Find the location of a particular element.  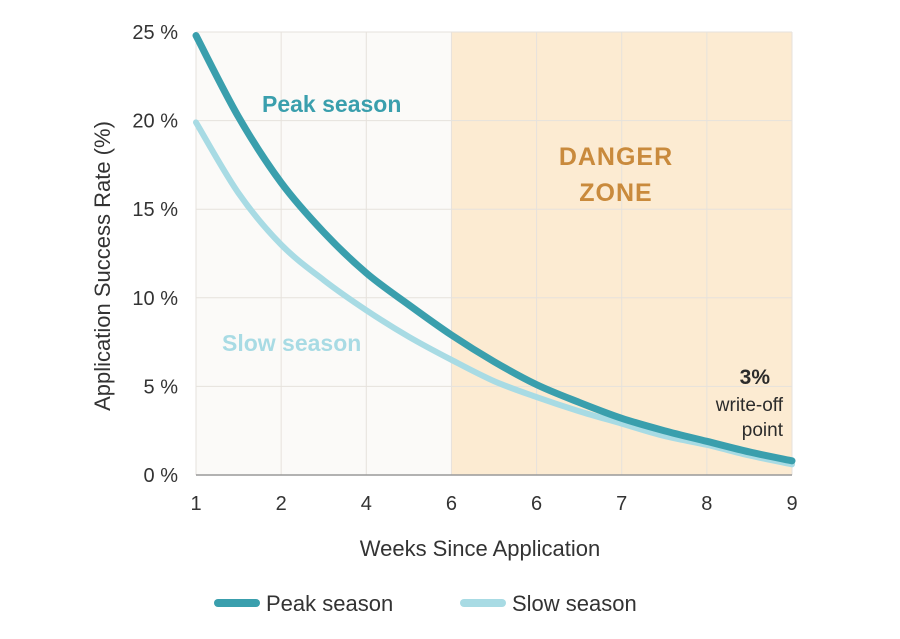

slow-season-inline-label: Slow season is located at coordinates (291, 343).